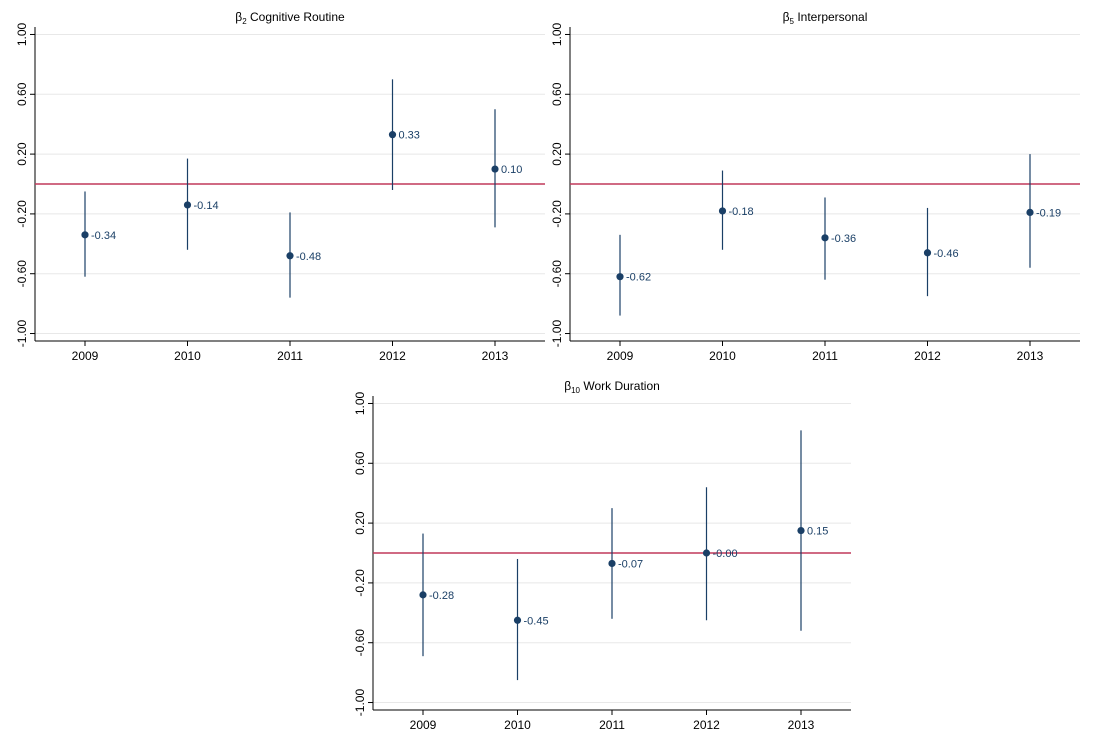 The image size is (1110, 729). Describe the element at coordinates (575, 390) in the screenshot. I see `chart-title-subscript: 10` at that location.